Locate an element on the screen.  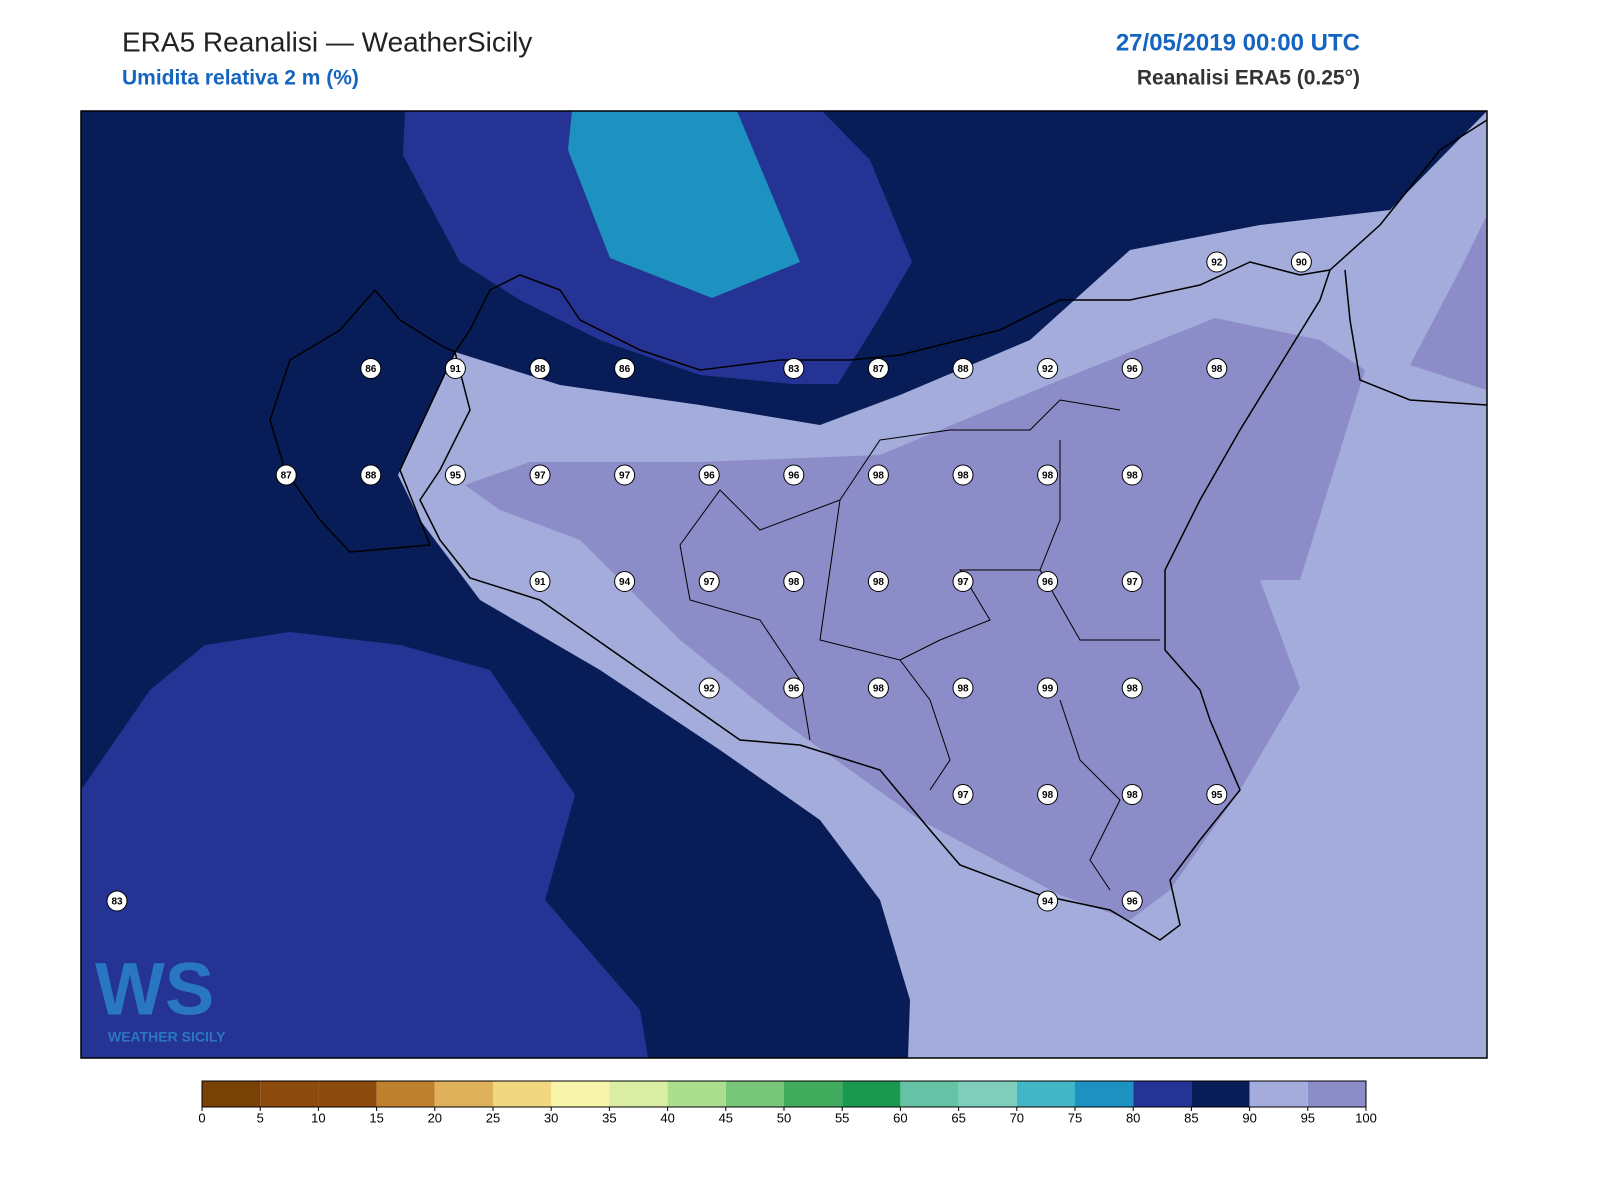
station-value: 87 is located at coordinates (287, 476).